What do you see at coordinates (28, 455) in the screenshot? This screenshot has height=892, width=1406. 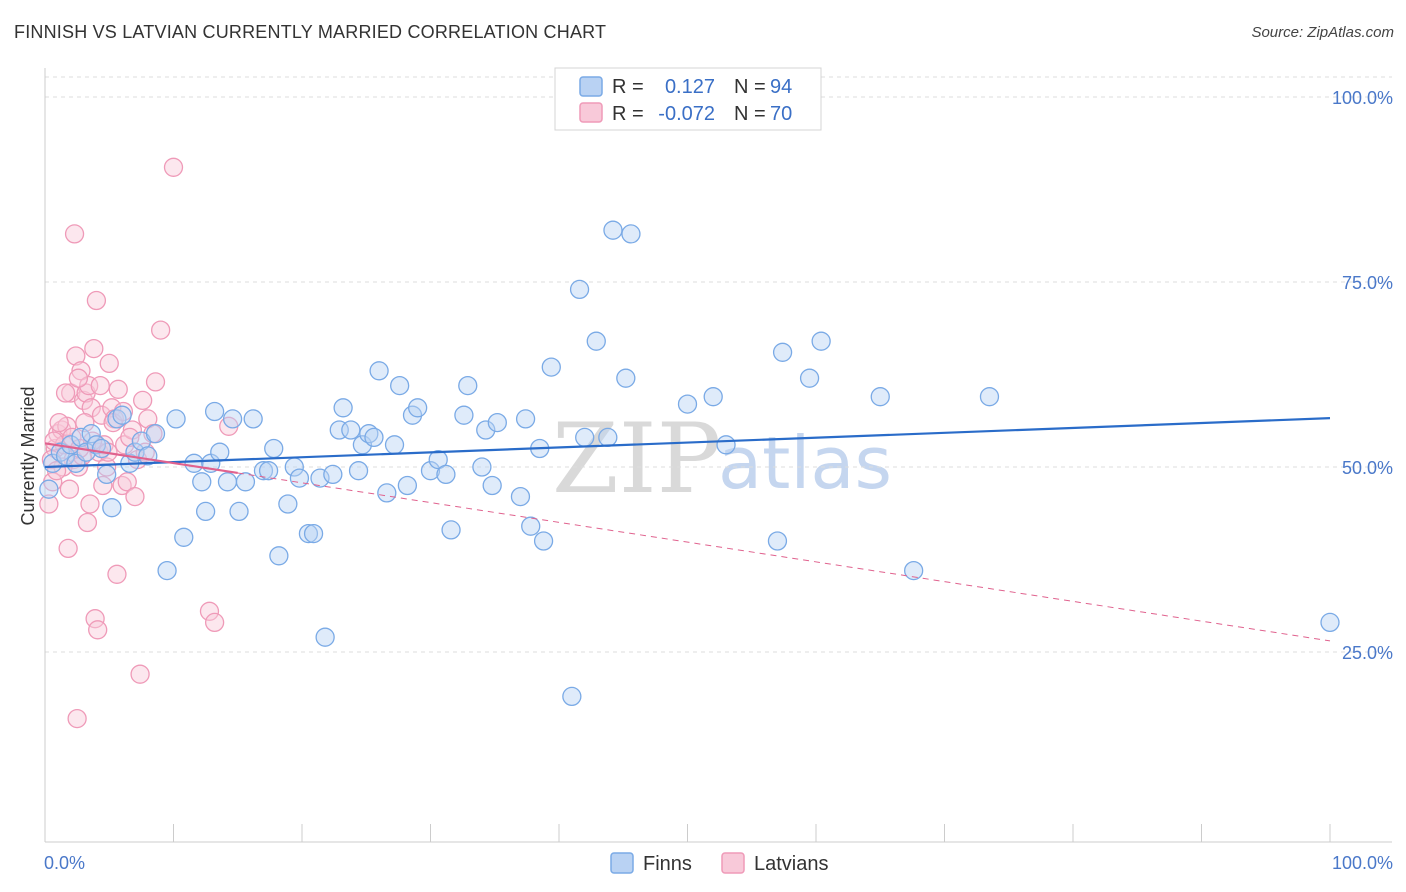 I see `y-axis-title: Currently Married` at bounding box center [28, 455].